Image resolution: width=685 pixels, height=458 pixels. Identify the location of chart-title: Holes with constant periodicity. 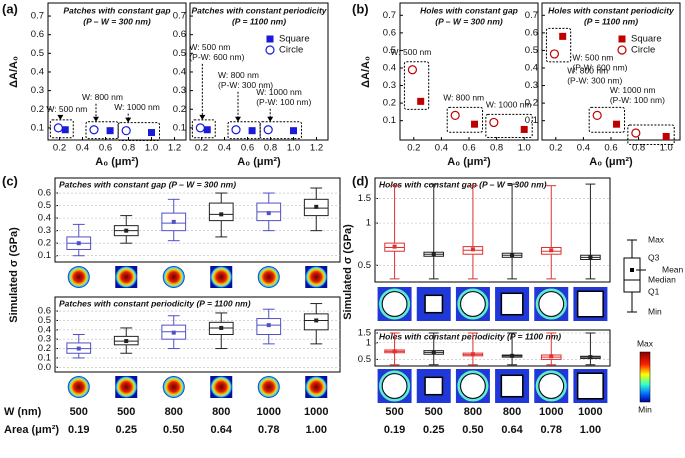
(611, 10).